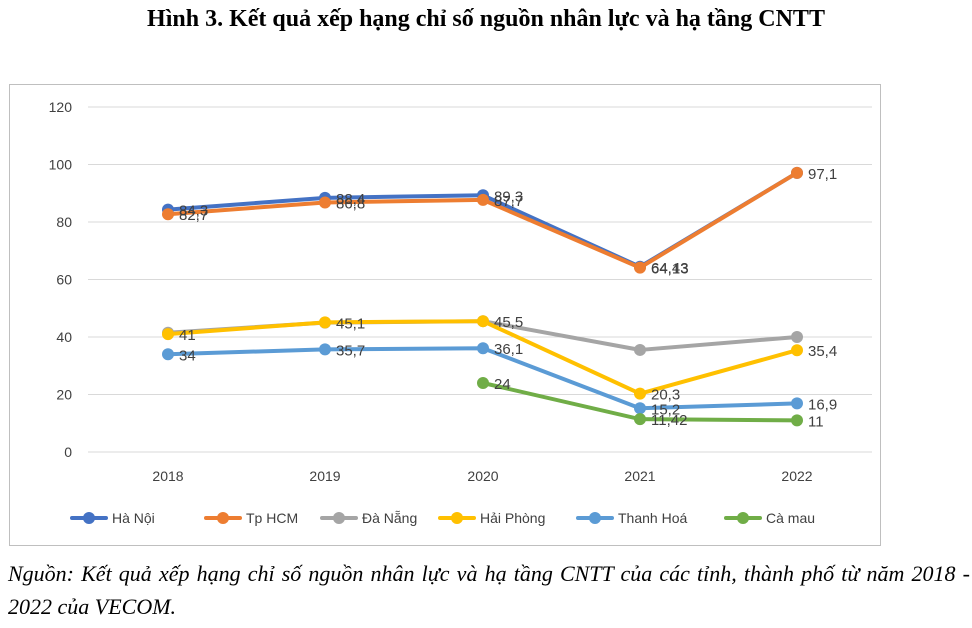  Describe the element at coordinates (790, 518) in the screenshot. I see `legend-label: Cà mau` at that location.